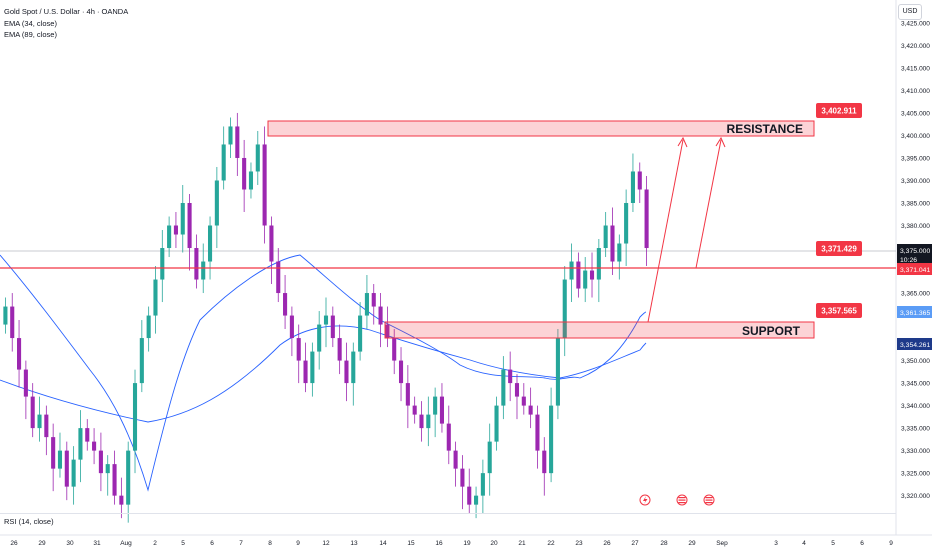  I want to click on time-tick-label: 20, so click(494, 543).